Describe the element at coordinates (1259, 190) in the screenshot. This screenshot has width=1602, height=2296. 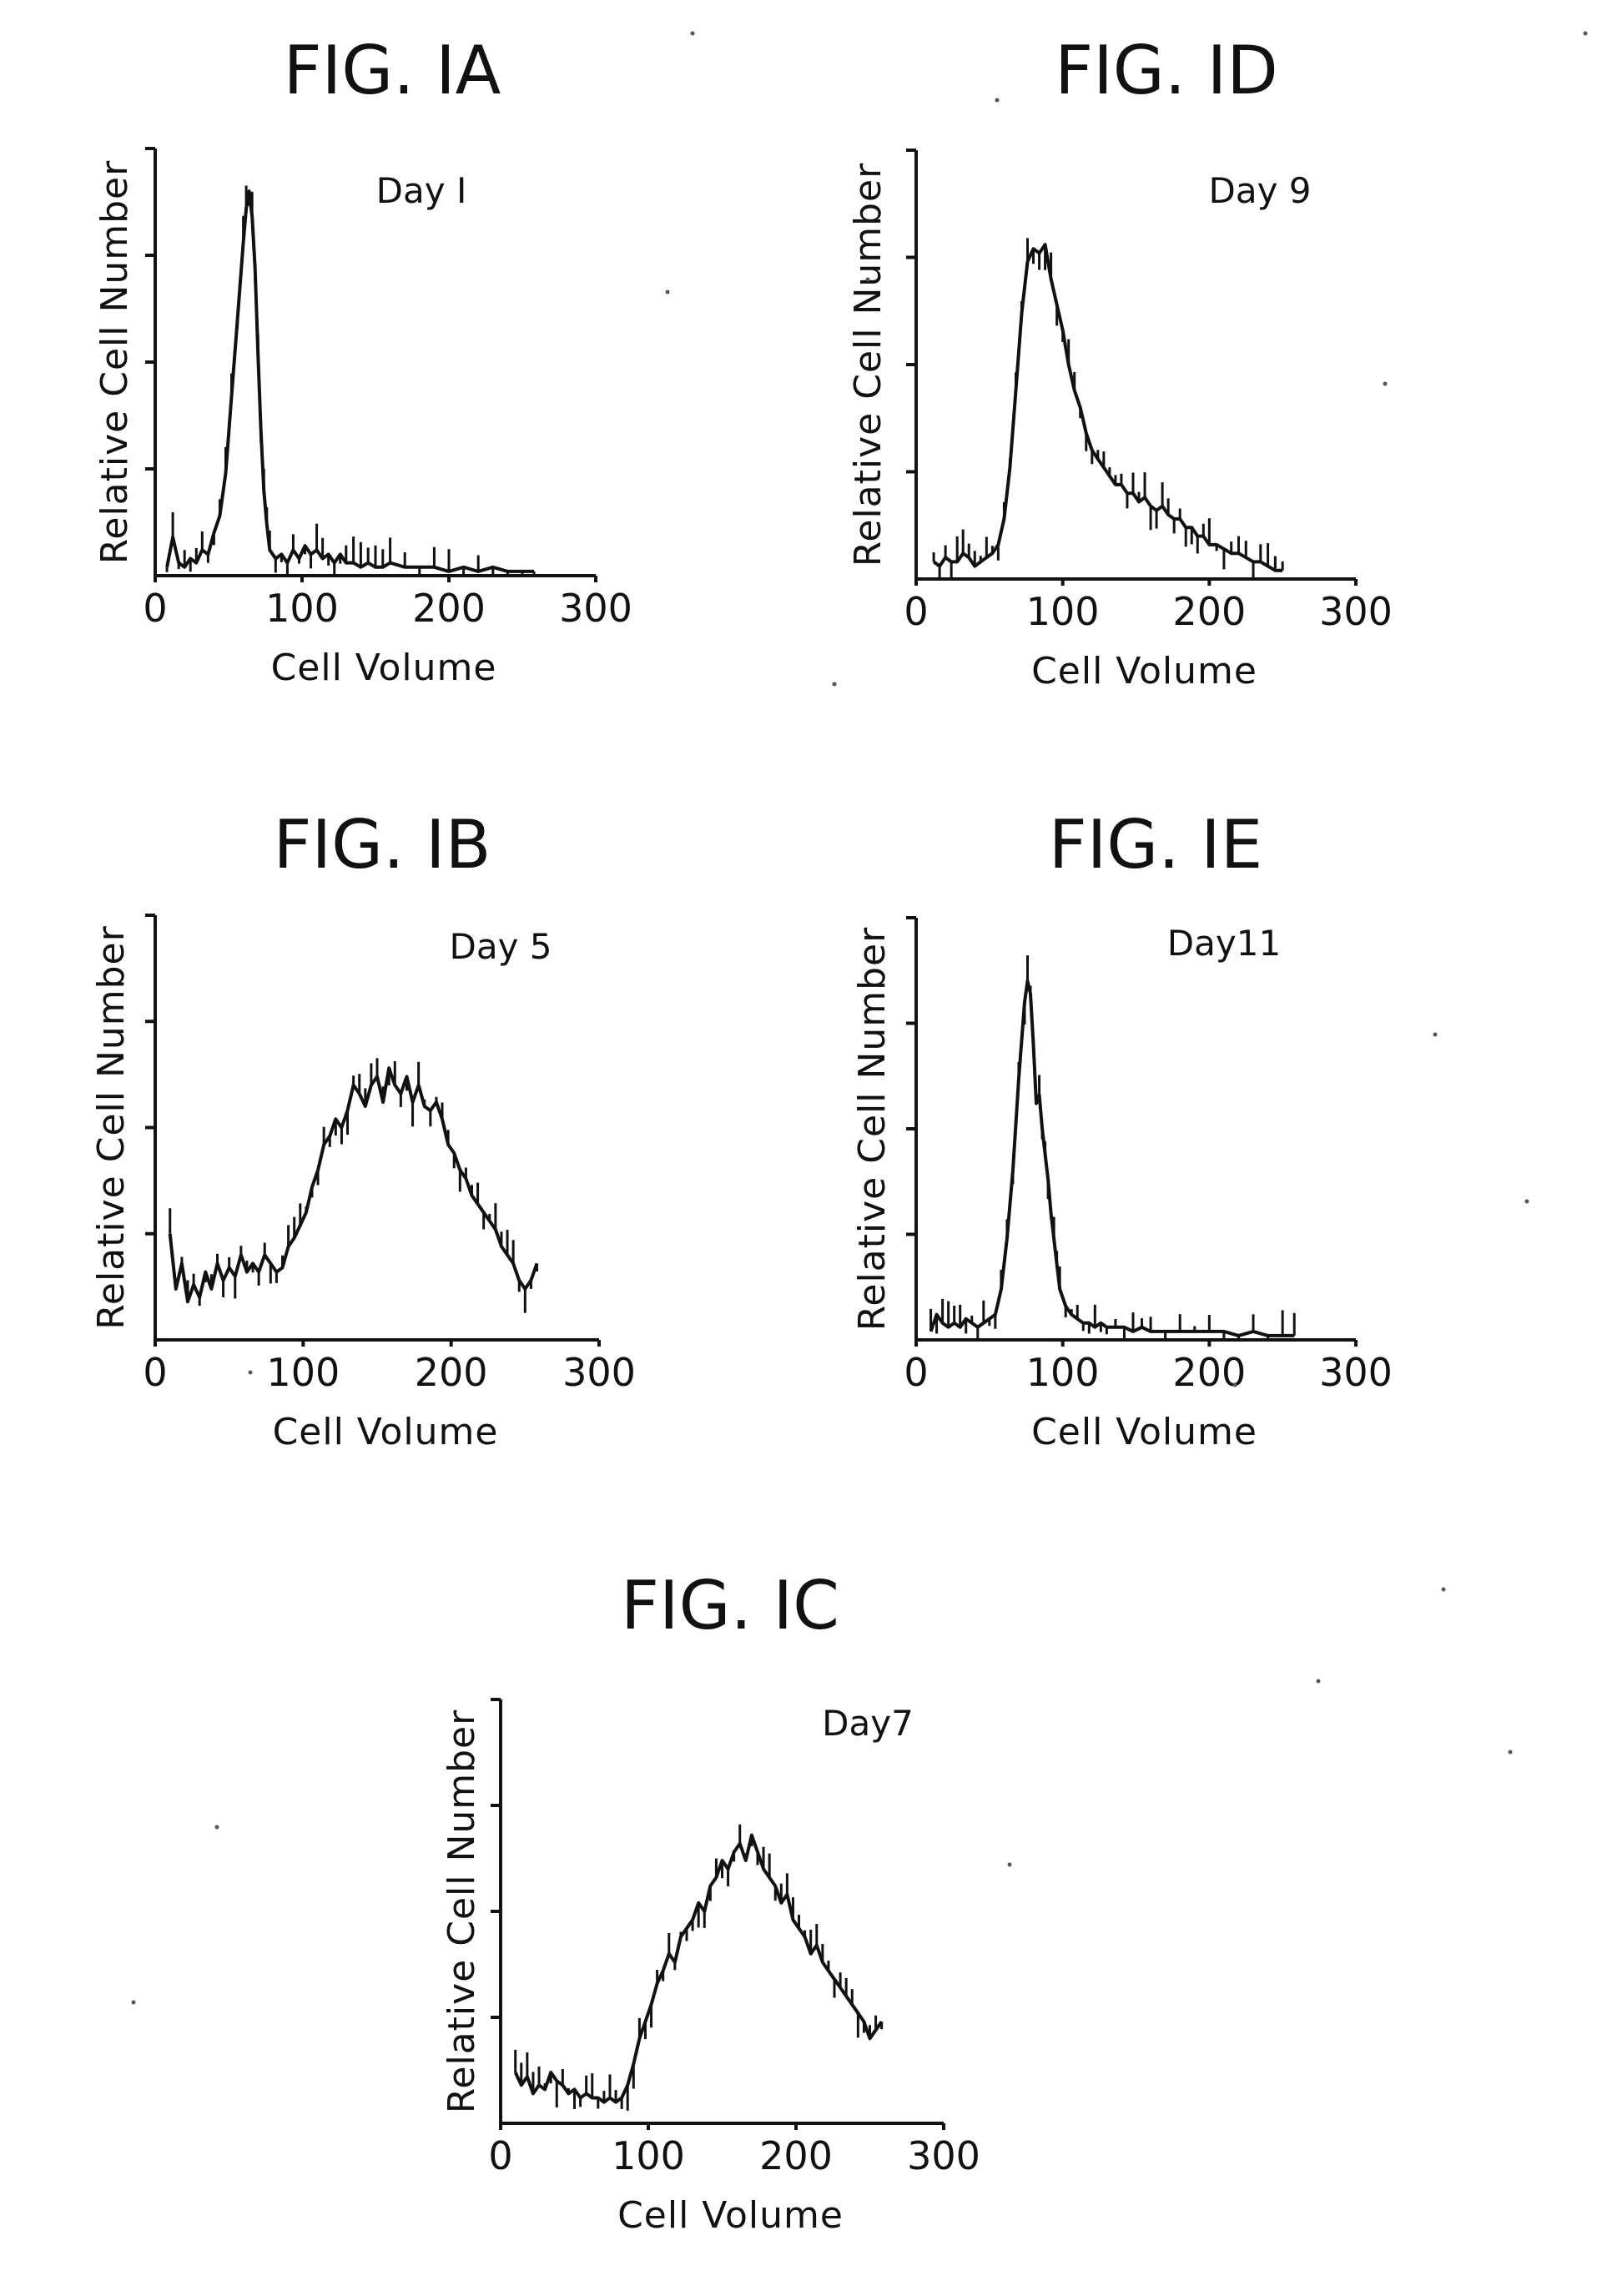
I see `day-label: Day 9` at that location.